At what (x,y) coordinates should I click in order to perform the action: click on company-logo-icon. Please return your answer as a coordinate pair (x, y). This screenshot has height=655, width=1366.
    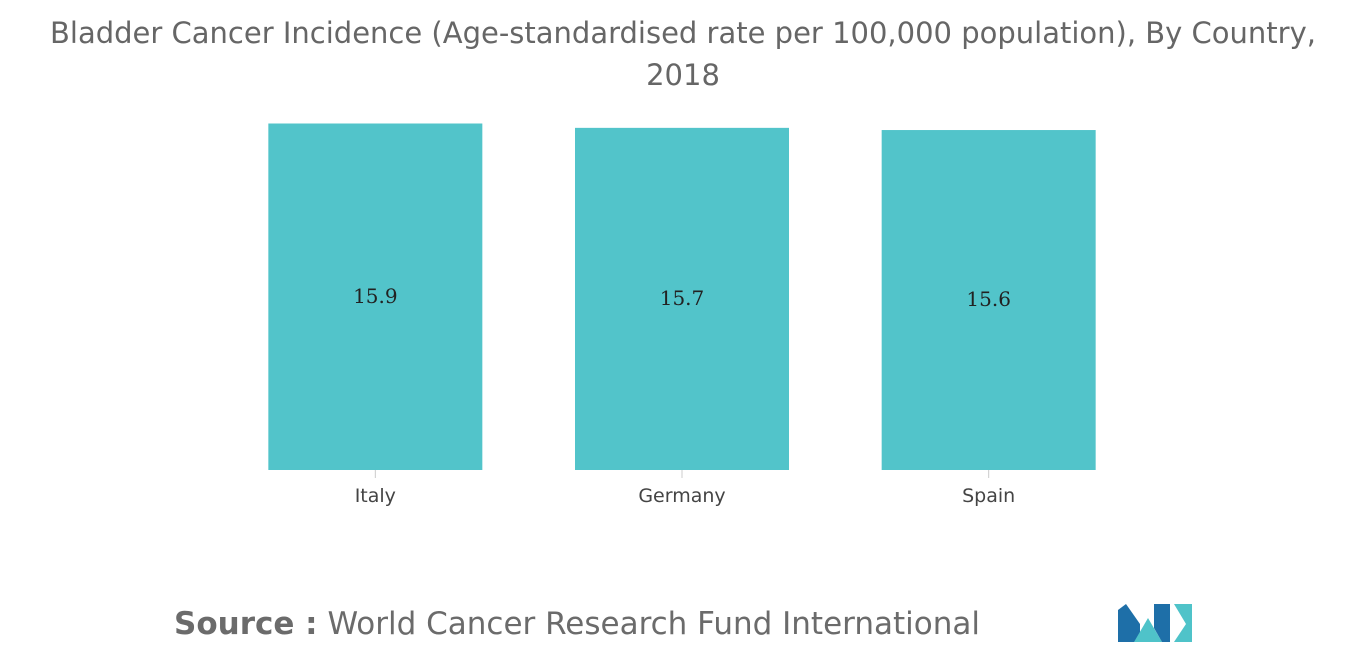
    Looking at the image, I should click on (1155, 623).